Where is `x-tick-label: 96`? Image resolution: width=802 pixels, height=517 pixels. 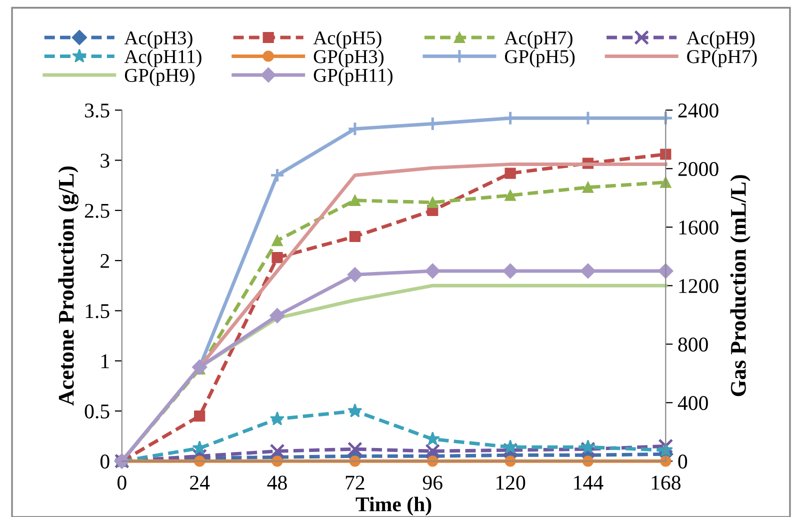 x-tick-label: 96 is located at coordinates (432, 483).